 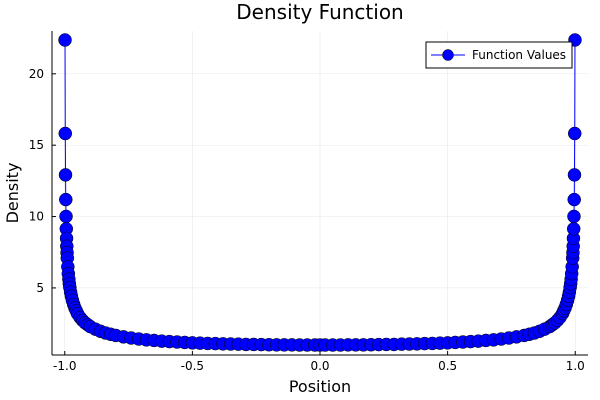 I want to click on x-tick-label-1: -0.5, so click(x=192, y=366).